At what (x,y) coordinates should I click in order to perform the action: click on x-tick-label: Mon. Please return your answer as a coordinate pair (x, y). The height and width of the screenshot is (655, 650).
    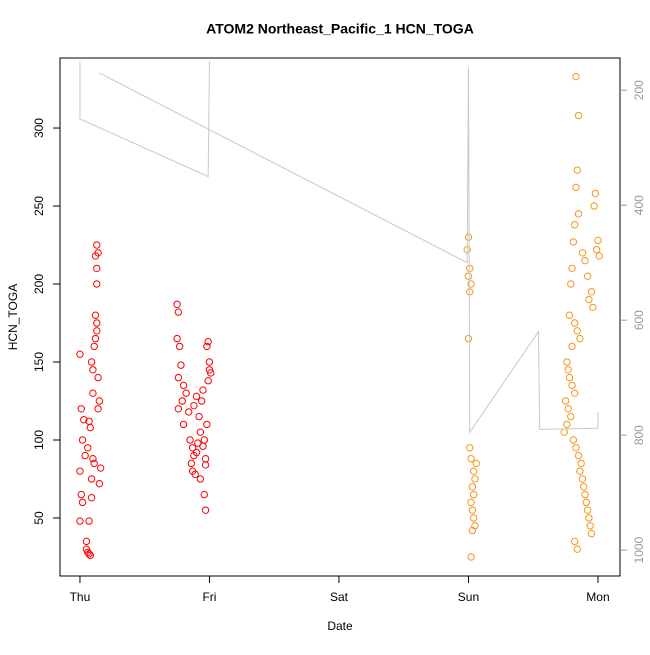
    Looking at the image, I should click on (597, 597).